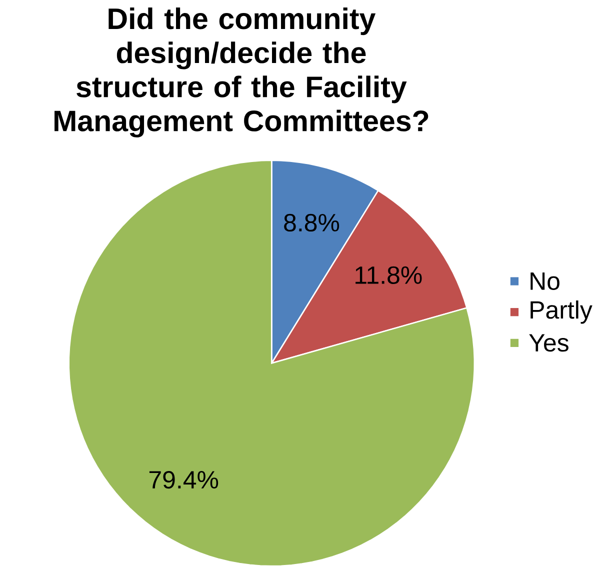 This screenshot has height=567, width=600. Describe the element at coordinates (183, 480) in the screenshot. I see `data-label: 79.4%` at that location.